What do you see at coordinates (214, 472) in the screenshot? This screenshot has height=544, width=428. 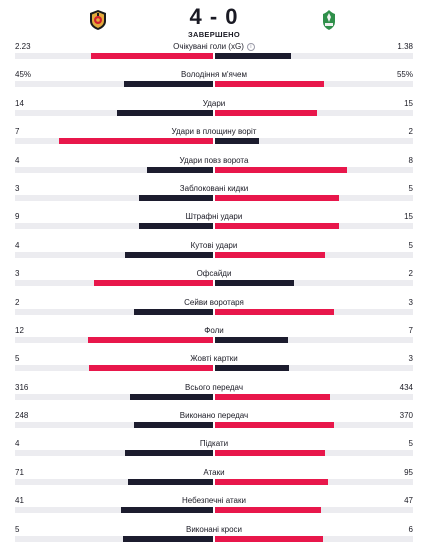 I see `stat-label: Атаки` at bounding box center [214, 472].